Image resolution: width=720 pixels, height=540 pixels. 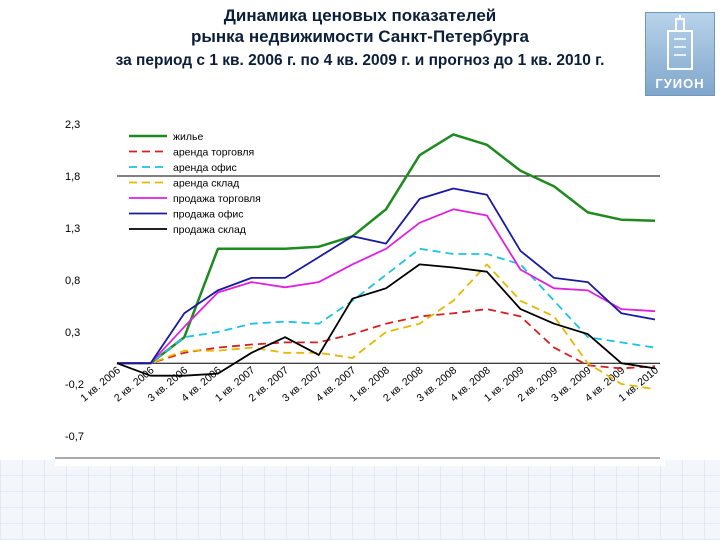 What do you see at coordinates (680, 42) in the screenshot?
I see `building-icon` at bounding box center [680, 42].